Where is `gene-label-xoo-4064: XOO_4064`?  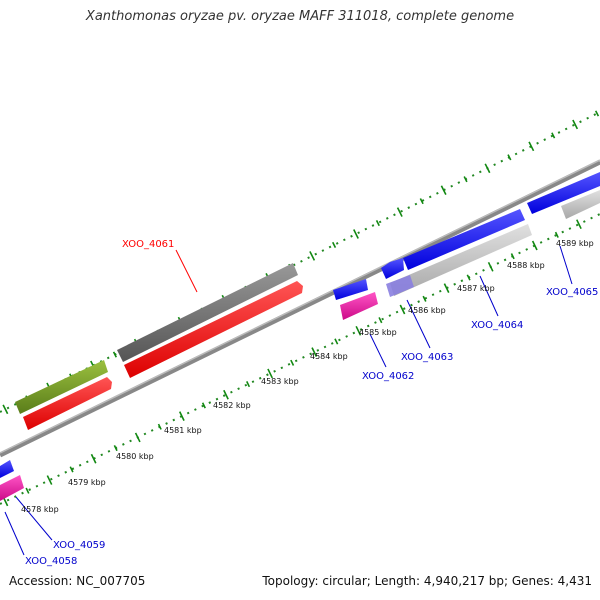 gene-label-xoo-4064: XOO_4064 is located at coordinates (497, 325).